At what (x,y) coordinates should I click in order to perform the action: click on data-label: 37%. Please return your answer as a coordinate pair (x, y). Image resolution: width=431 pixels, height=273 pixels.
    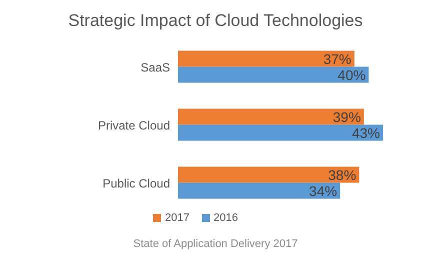
    Looking at the image, I should click on (337, 58).